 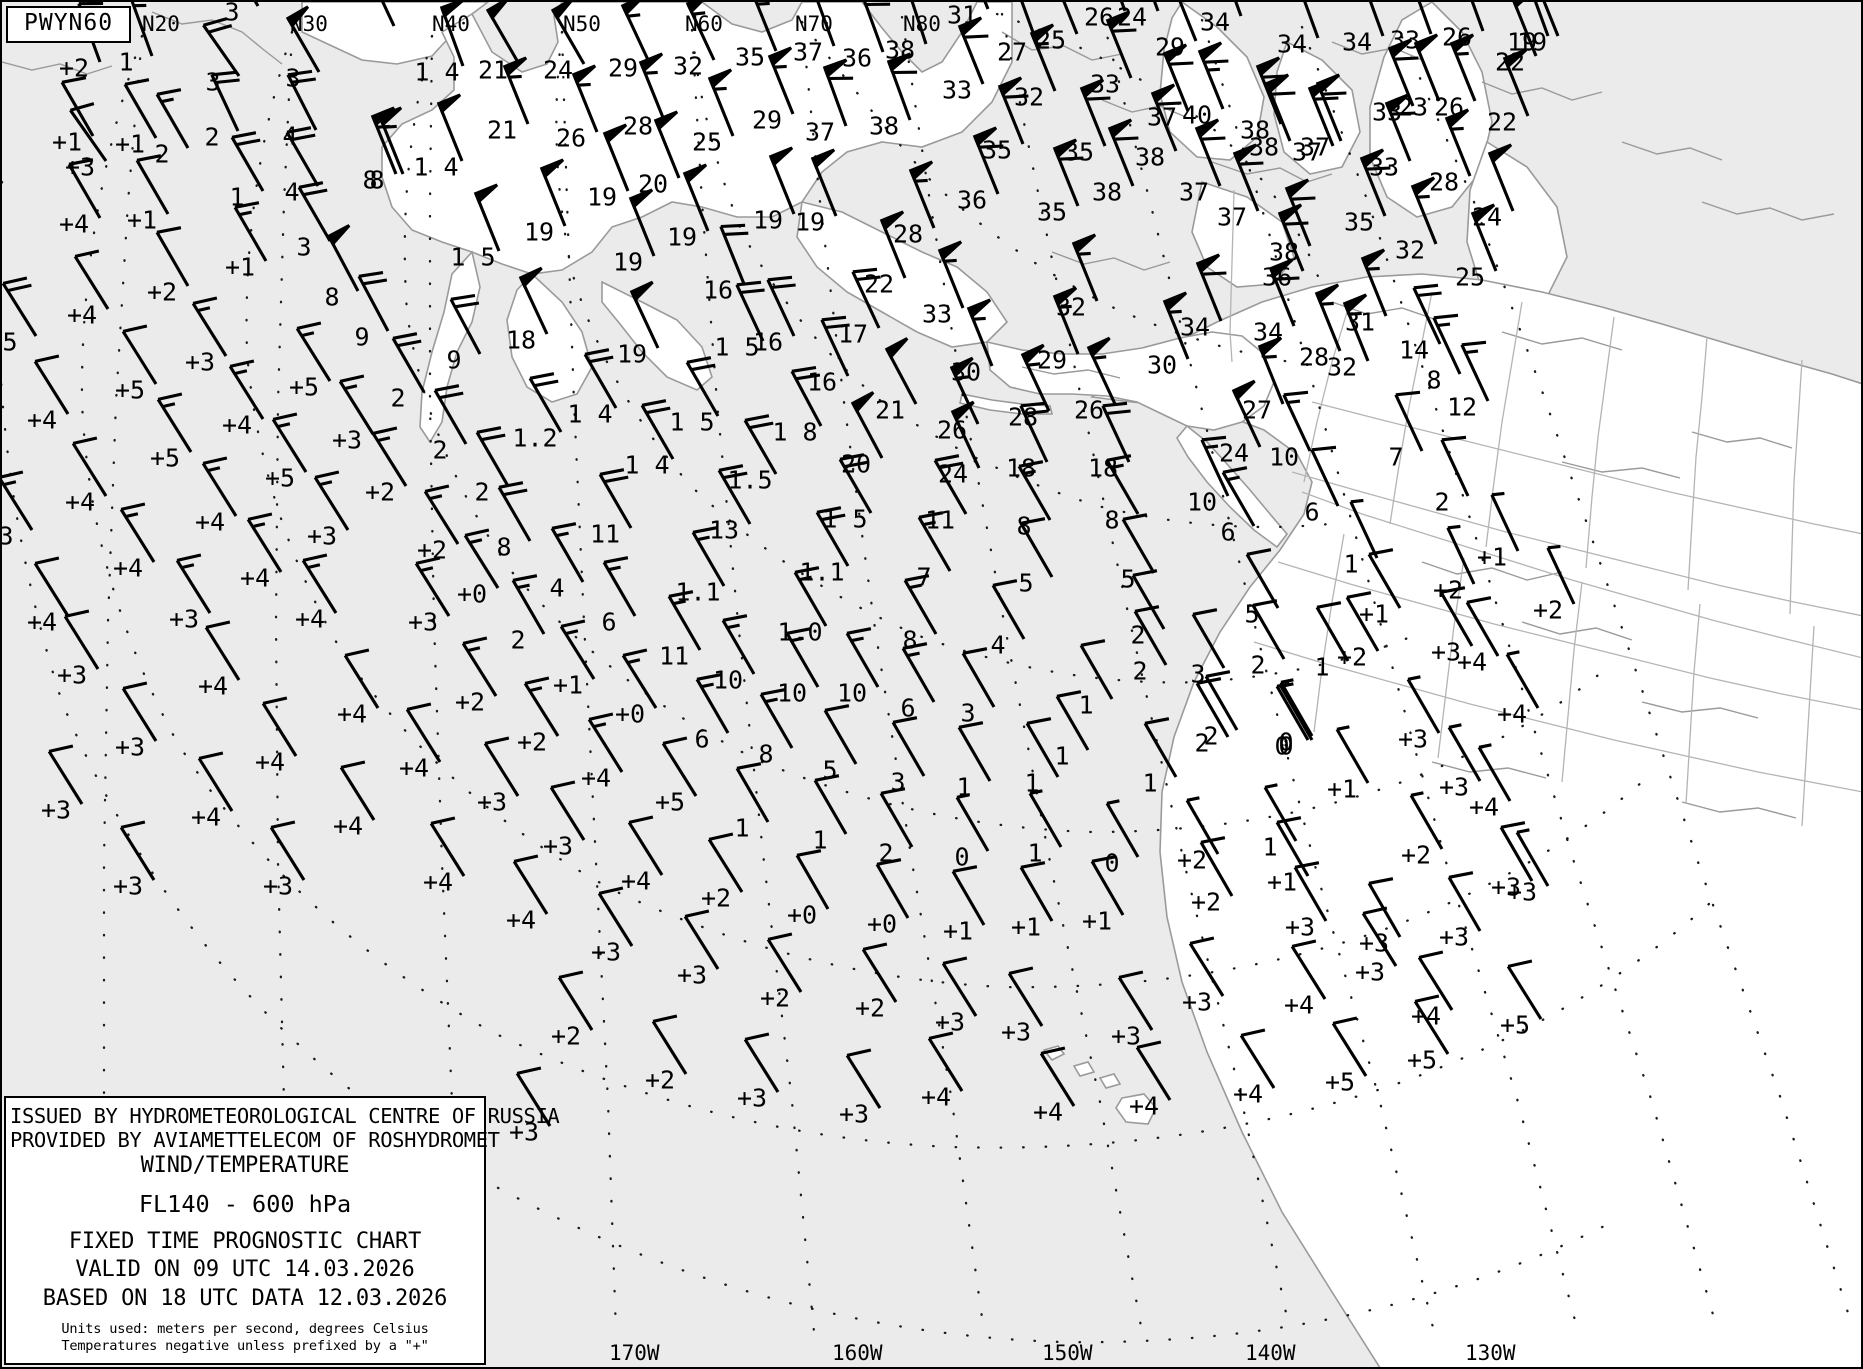 What do you see at coordinates (1105, 84) in the screenshot?
I see `station-value: 33` at bounding box center [1105, 84].